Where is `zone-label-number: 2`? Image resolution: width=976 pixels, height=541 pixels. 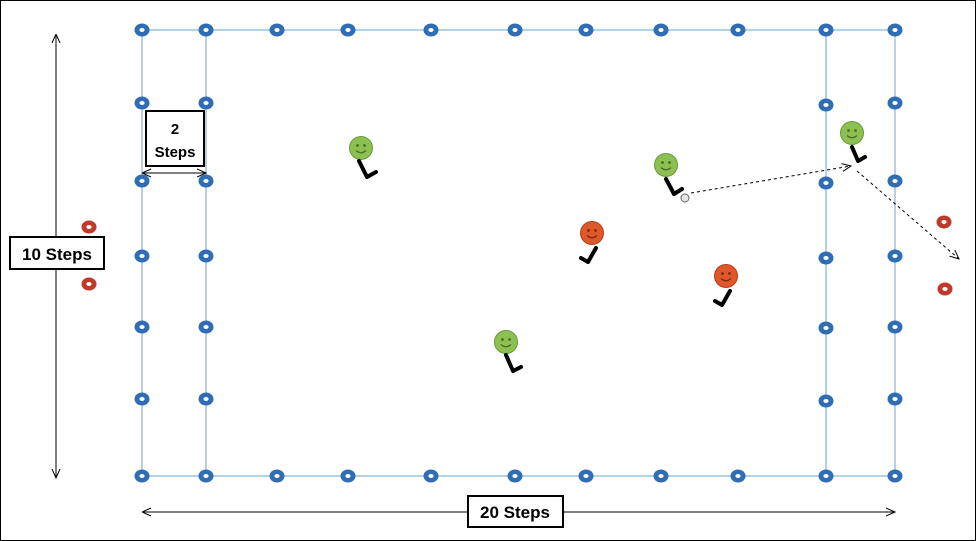
zone-label-number: 2 is located at coordinates (175, 129).